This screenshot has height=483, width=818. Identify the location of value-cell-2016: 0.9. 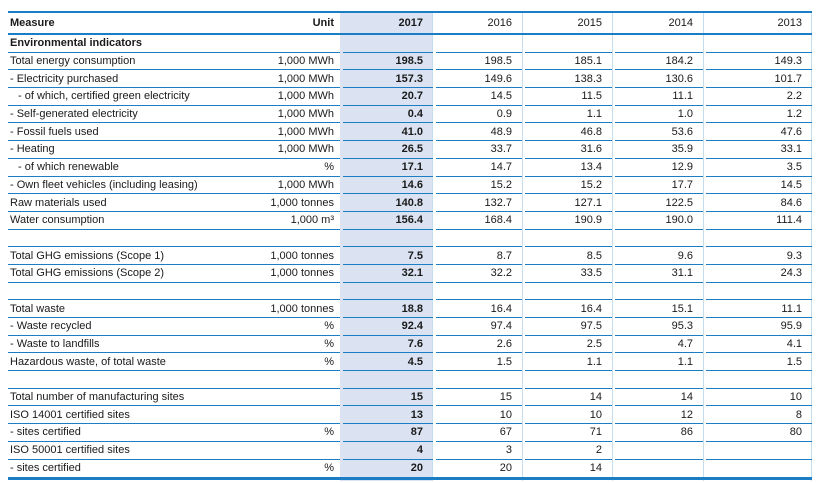
(479, 115).